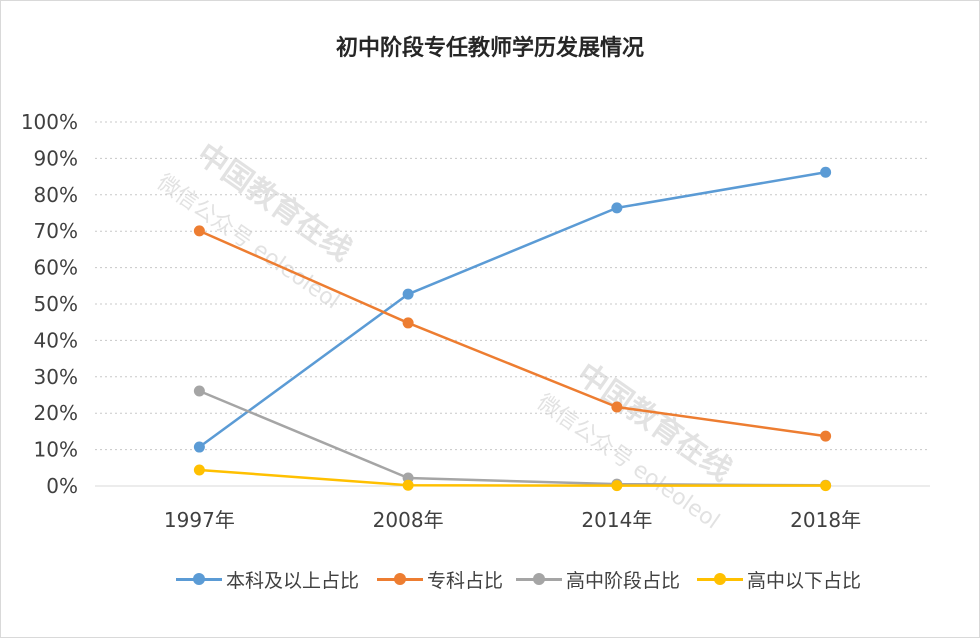  I want to click on legend-item: 专科占比, so click(440, 579).